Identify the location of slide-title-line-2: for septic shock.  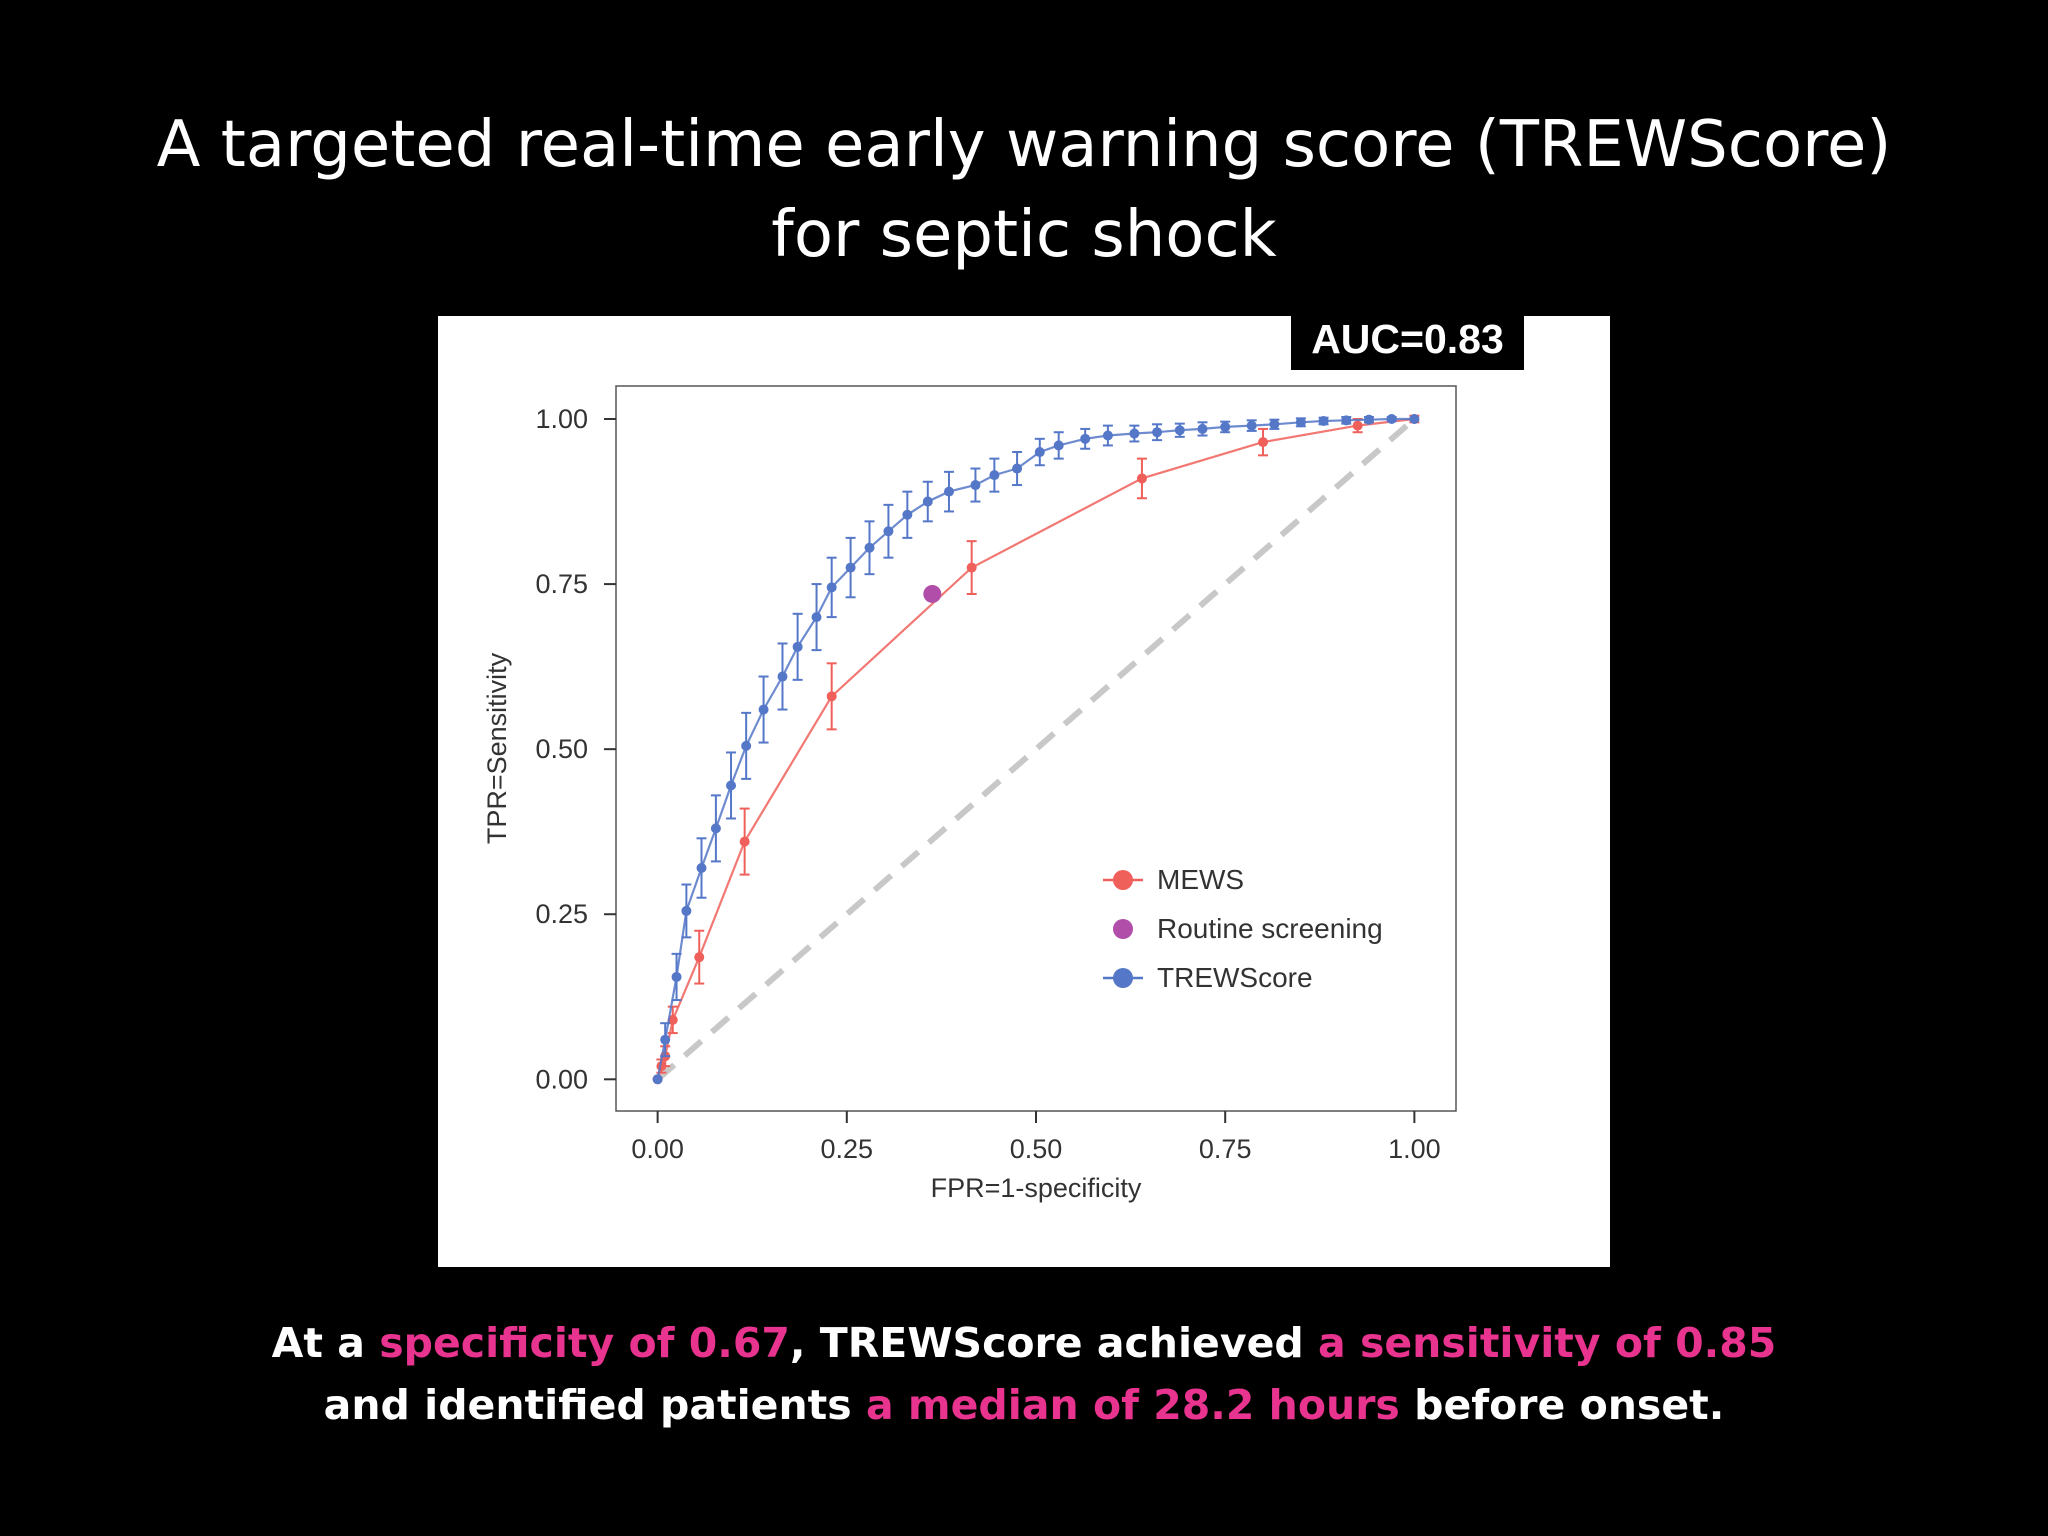
(1024, 235).